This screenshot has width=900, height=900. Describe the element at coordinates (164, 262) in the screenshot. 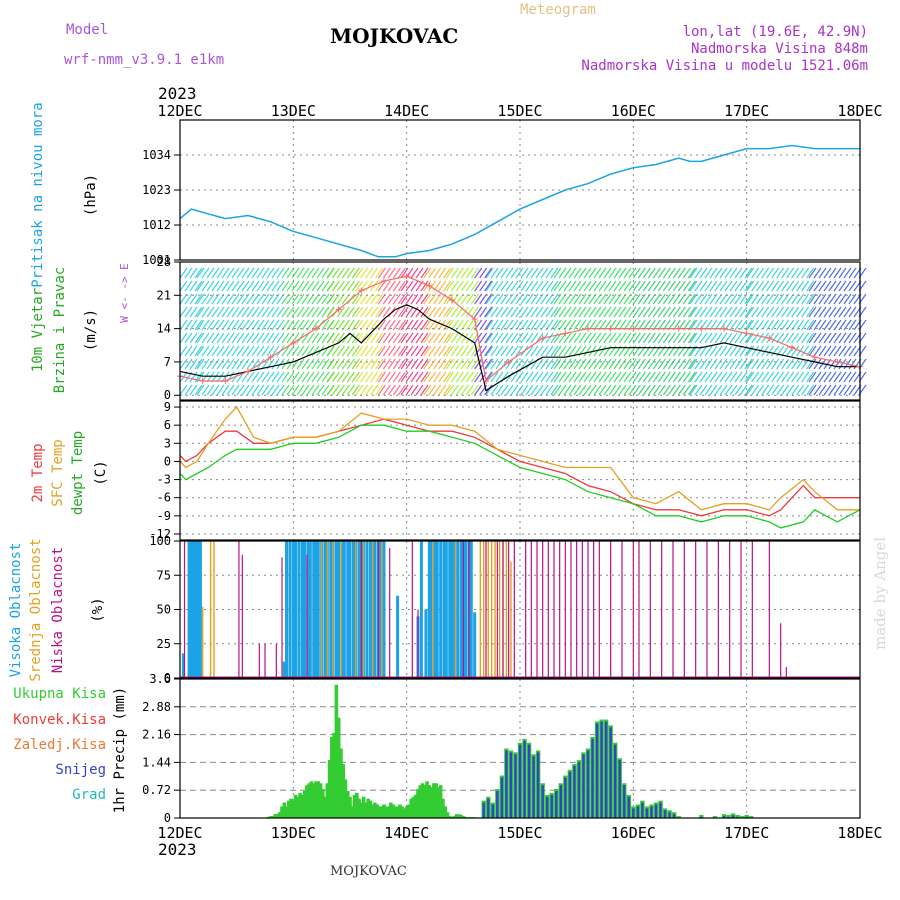

I see `y-tick-label: 28` at that location.